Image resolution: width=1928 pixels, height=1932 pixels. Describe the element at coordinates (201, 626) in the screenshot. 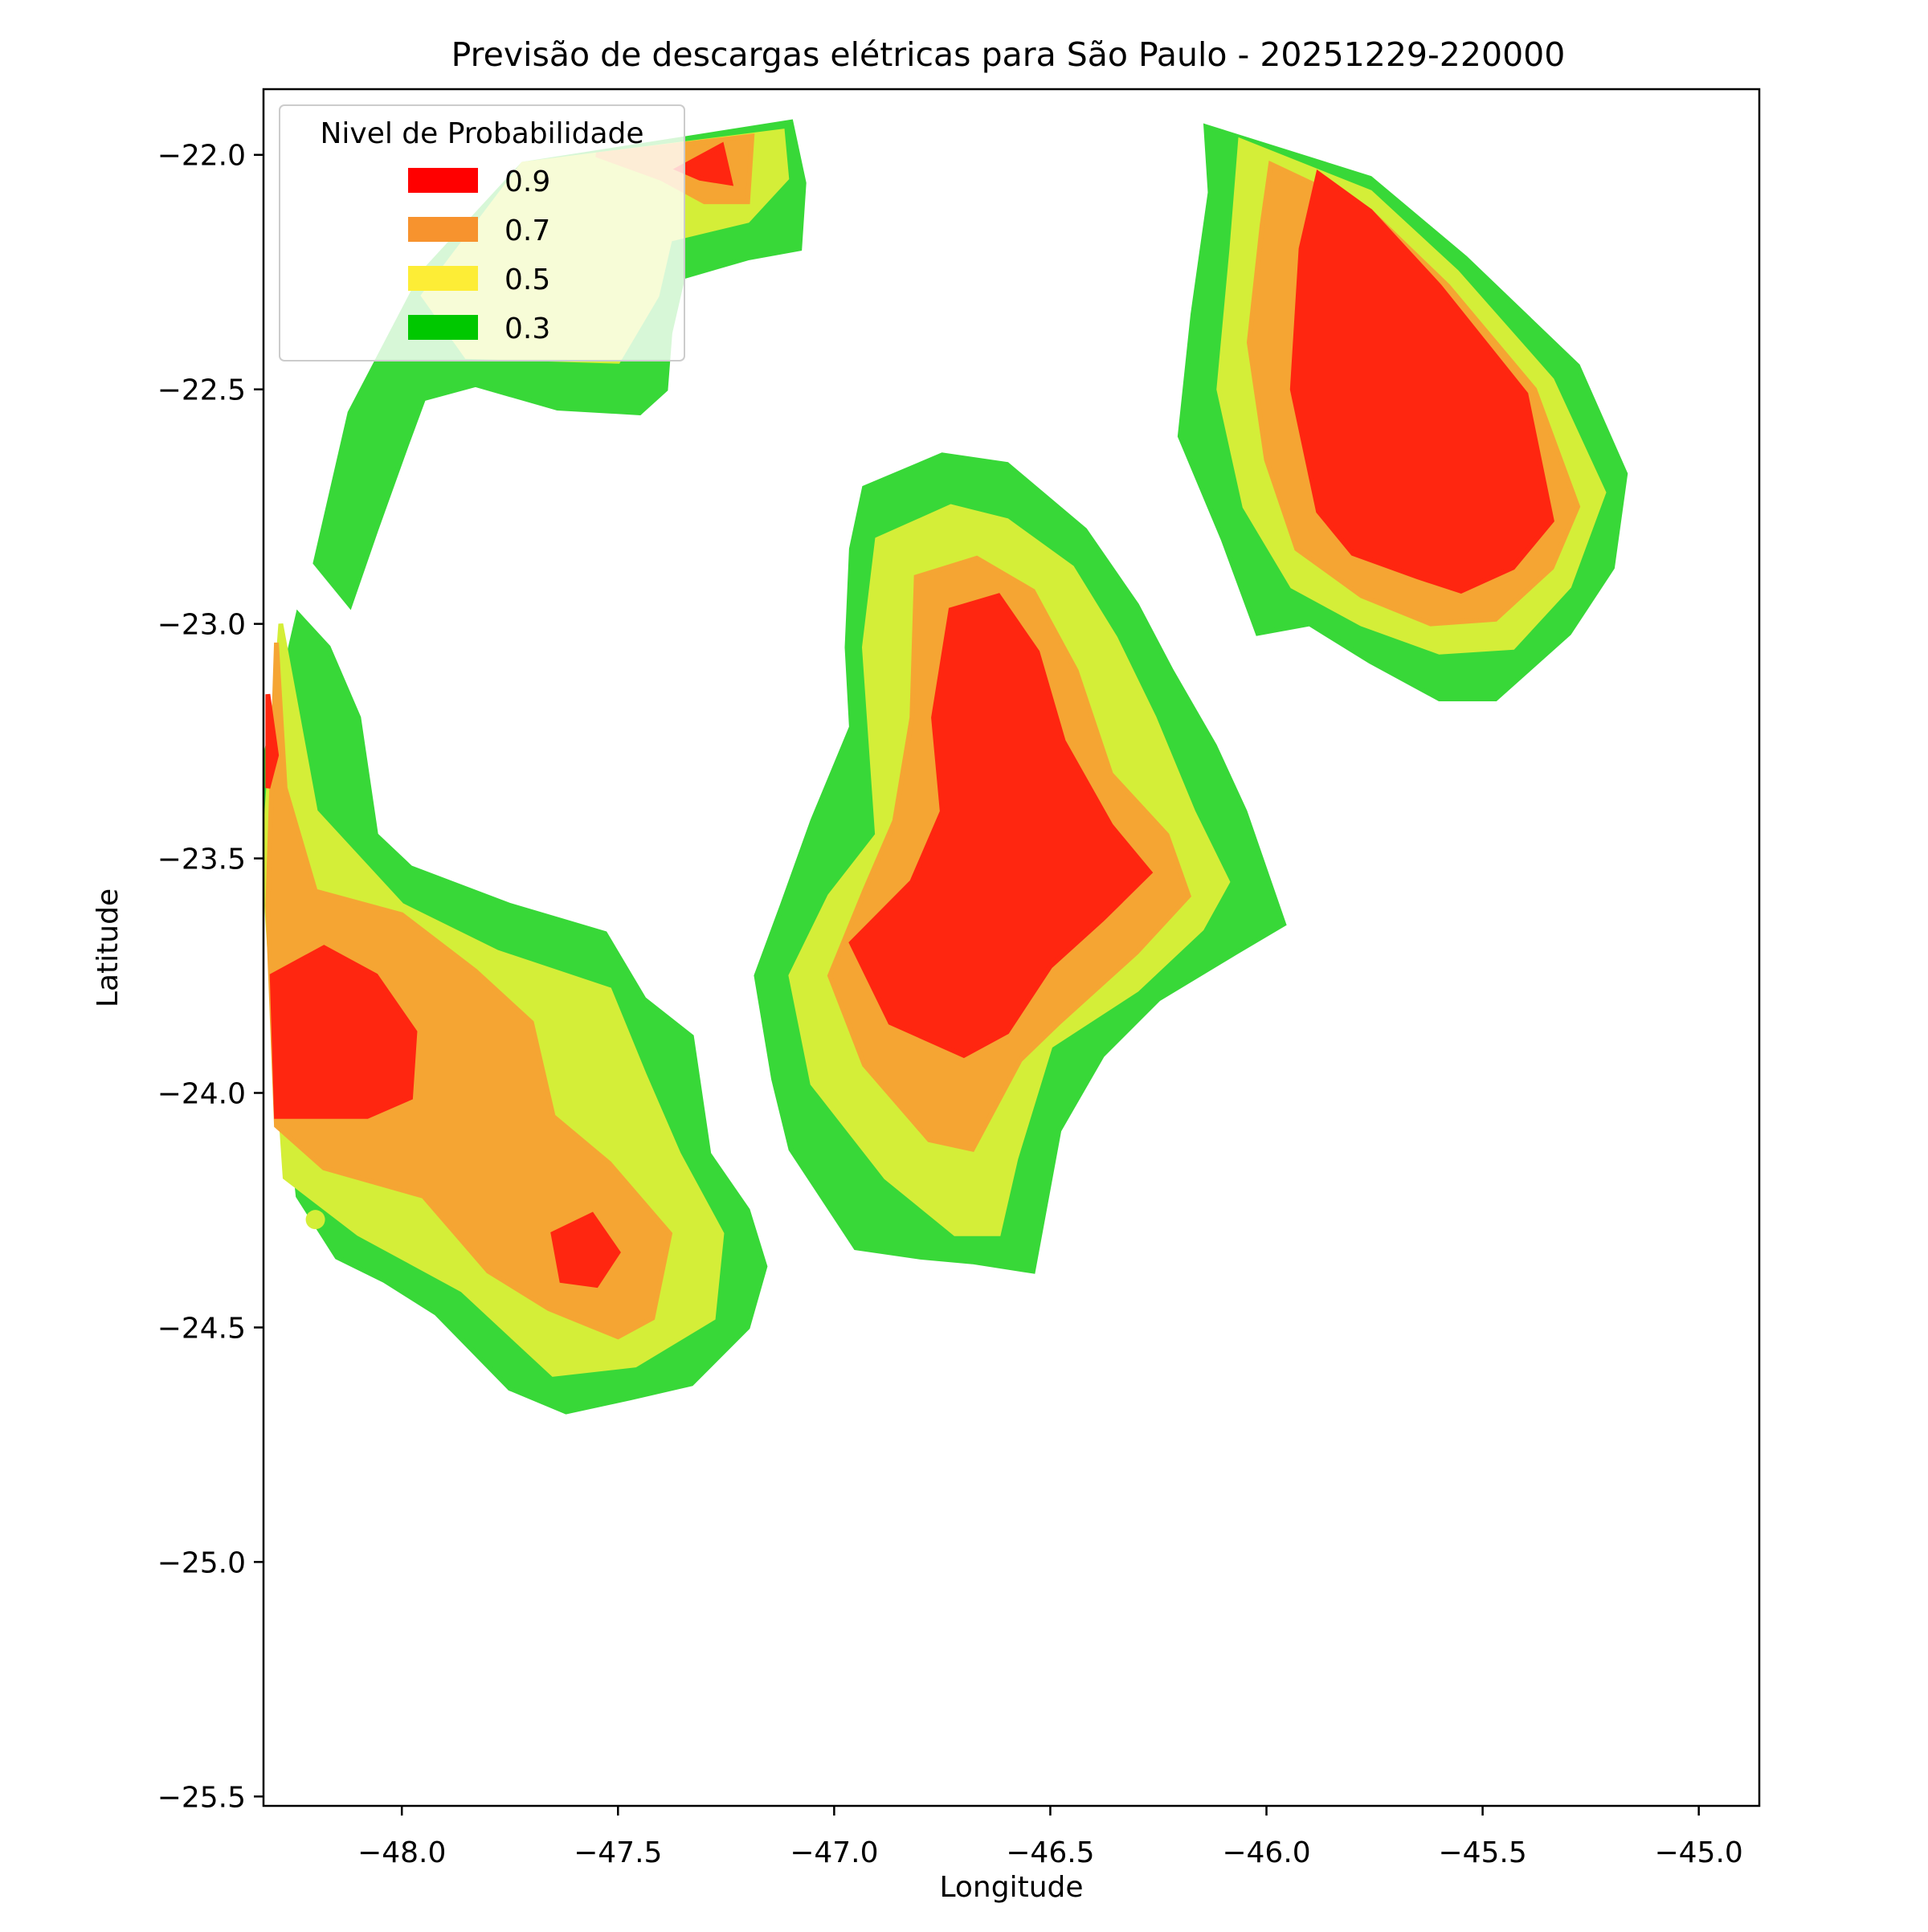

I see `y-tick-label: −23.0` at that location.